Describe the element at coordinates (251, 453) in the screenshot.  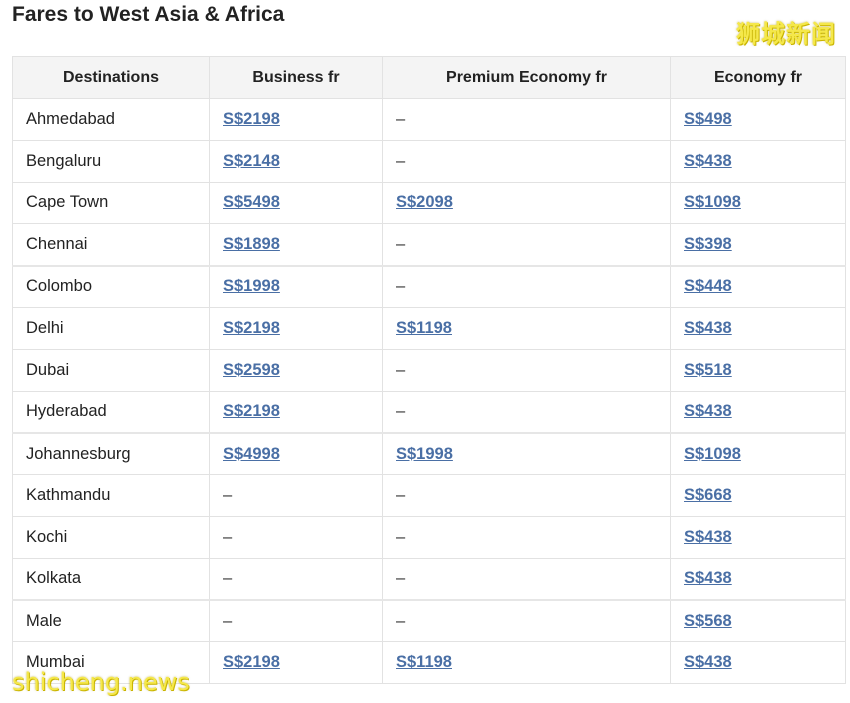
I see `fare-link: S$4998` at that location.